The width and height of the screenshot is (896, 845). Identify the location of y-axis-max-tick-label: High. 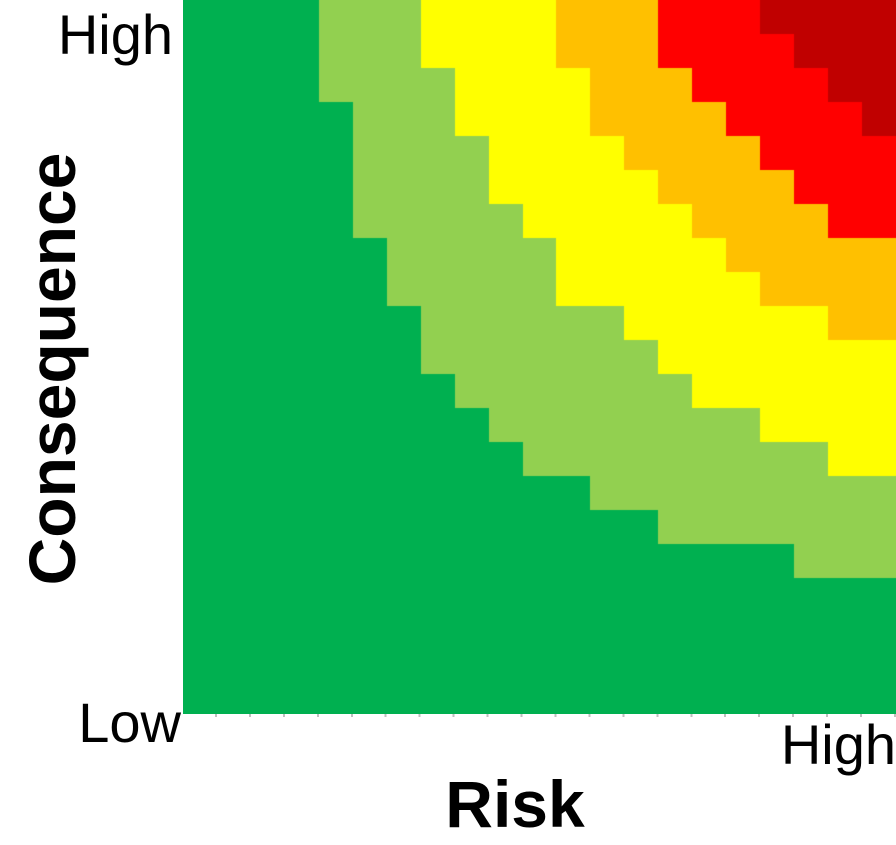
(115, 34).